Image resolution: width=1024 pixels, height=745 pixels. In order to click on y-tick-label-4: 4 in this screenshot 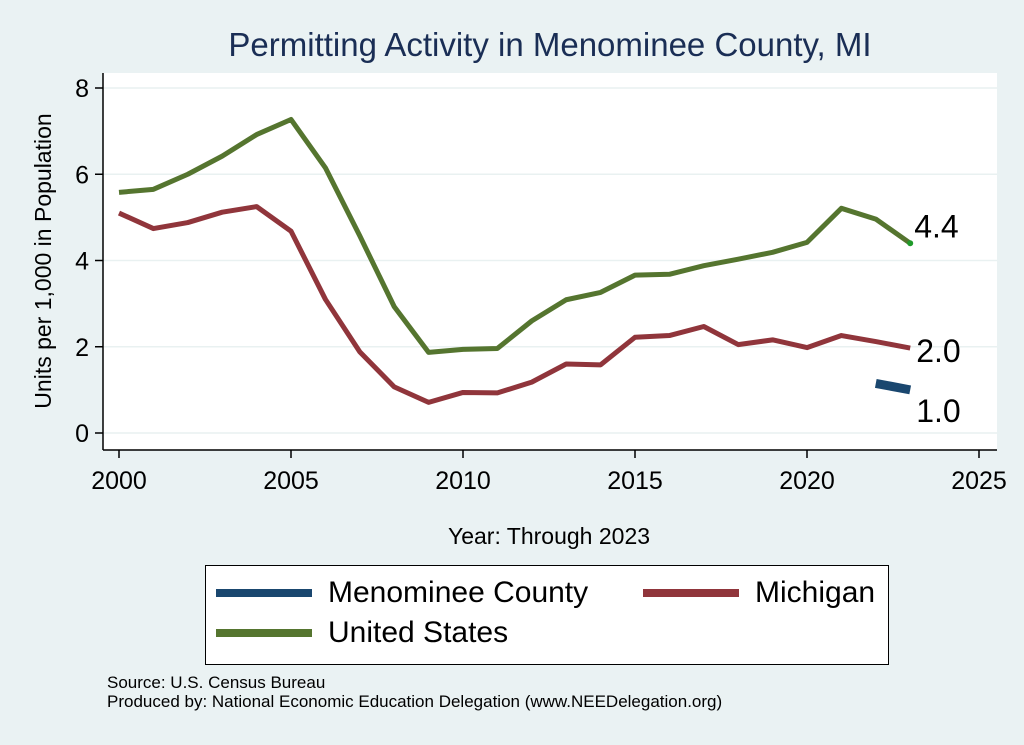, I will do `click(82, 262)`.